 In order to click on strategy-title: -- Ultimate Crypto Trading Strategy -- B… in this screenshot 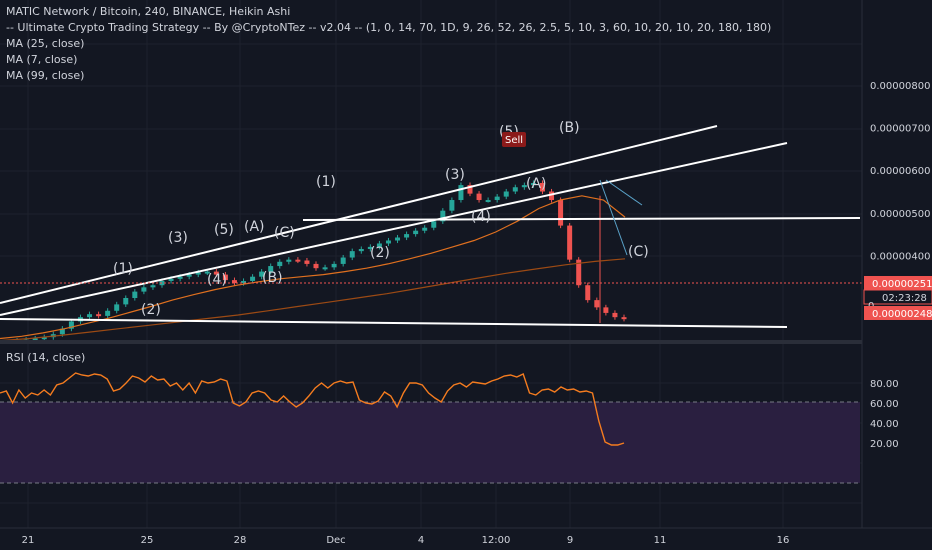, I will do `click(389, 27)`.